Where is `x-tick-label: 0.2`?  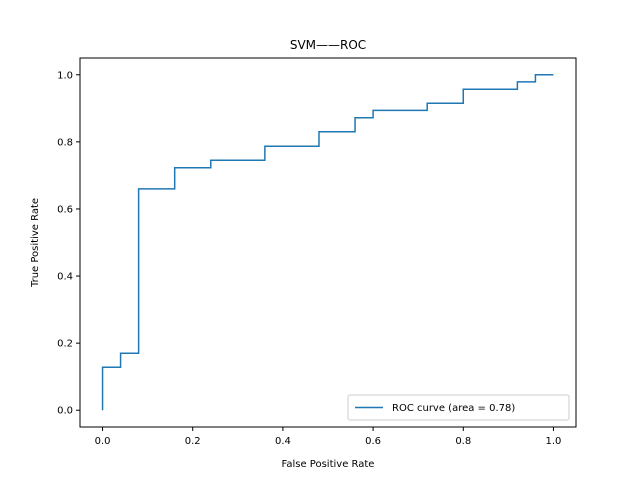
x-tick-label: 0.2 is located at coordinates (193, 441).